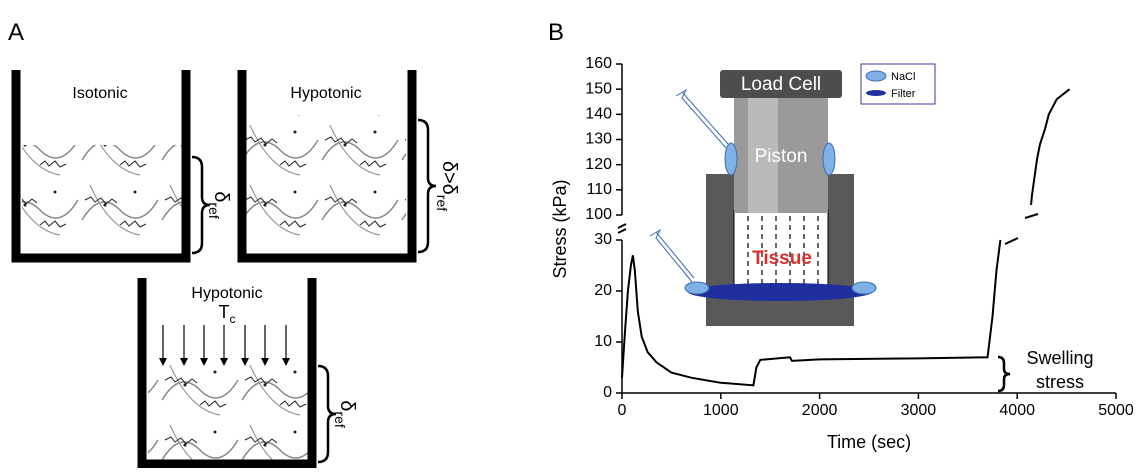 The width and height of the screenshot is (1136, 473). I want to click on apparatus-inset: Load Cell Piston Tissue NaCl Filter, so click(792, 194).